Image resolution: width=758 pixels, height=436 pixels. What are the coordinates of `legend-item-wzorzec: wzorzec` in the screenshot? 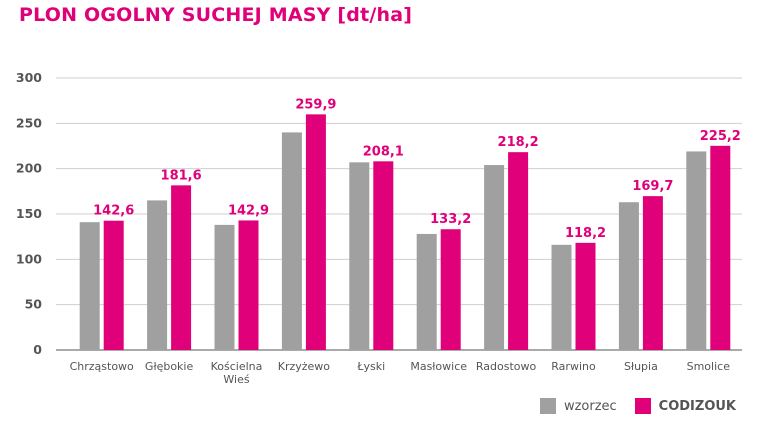 It's located at (578, 406).